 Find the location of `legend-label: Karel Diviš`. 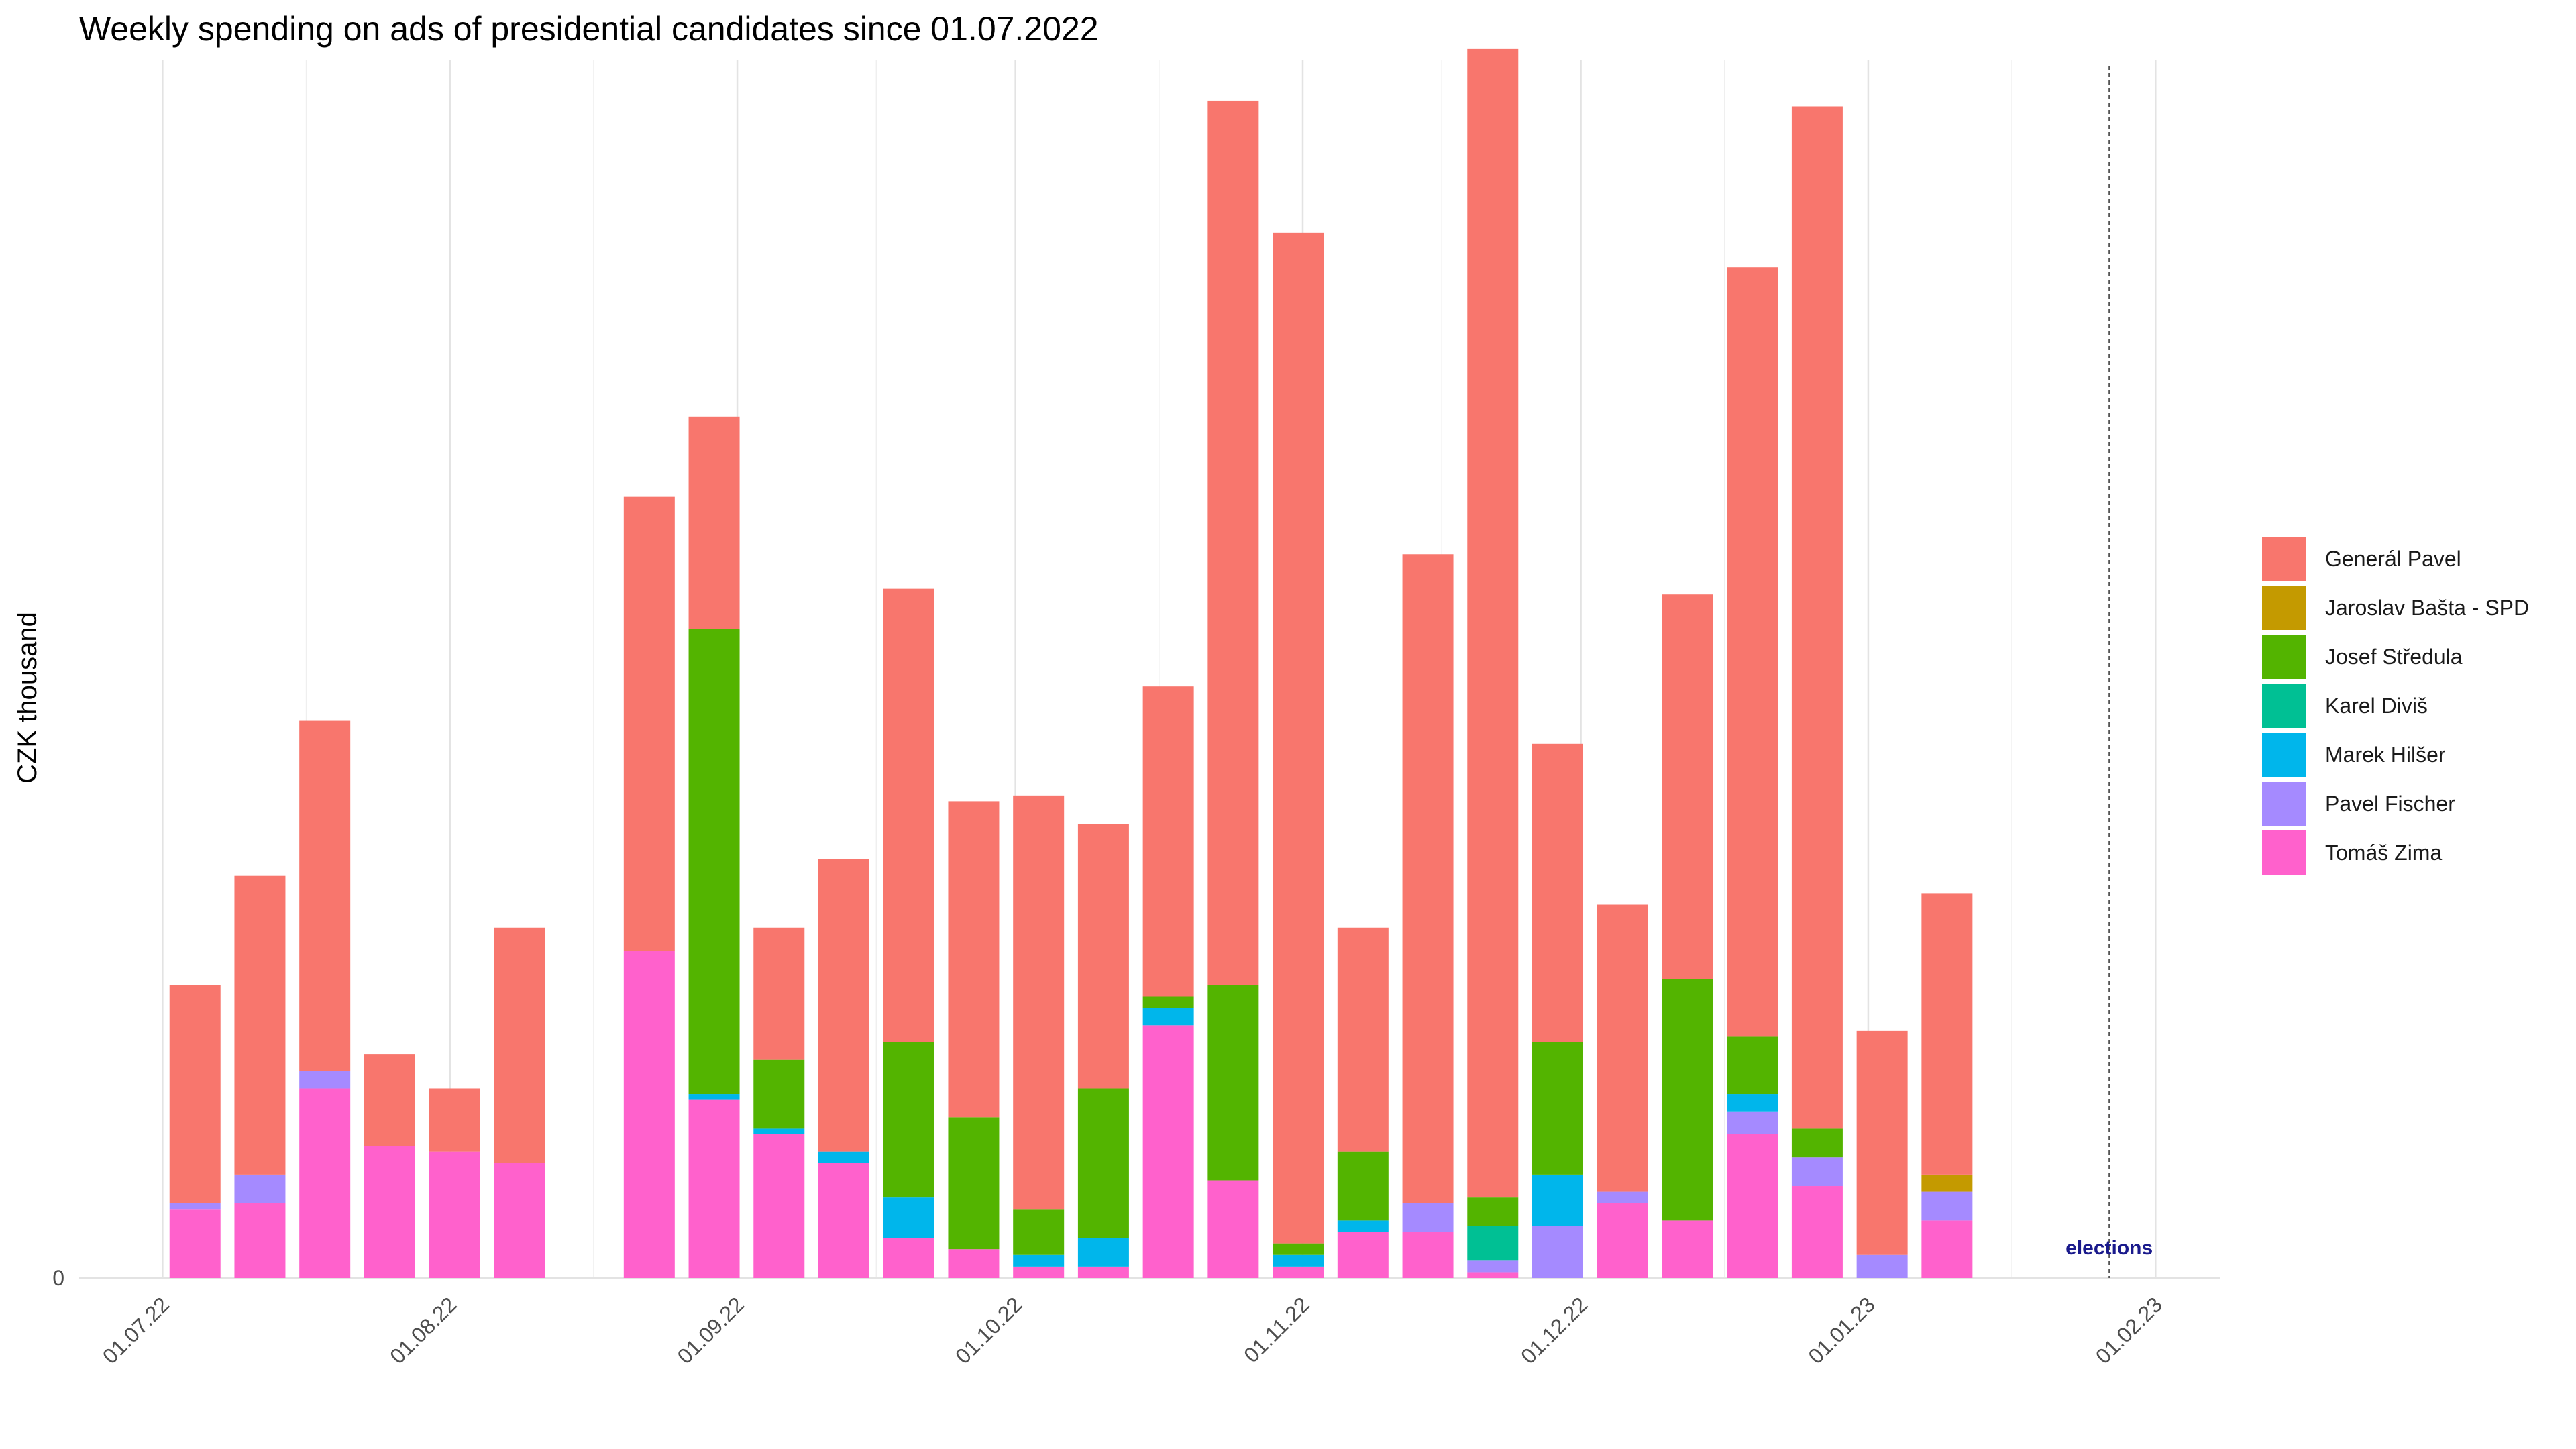

legend-label: Karel Diviš is located at coordinates (2376, 706).